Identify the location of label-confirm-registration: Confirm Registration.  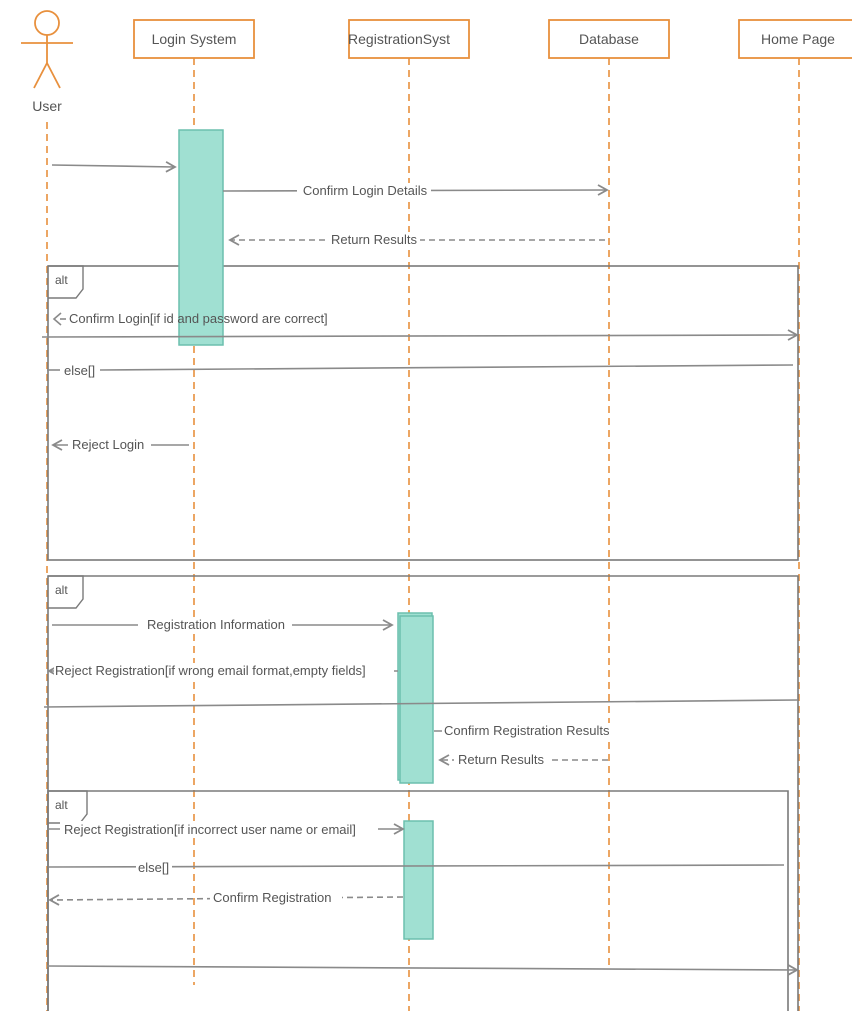
(272, 897).